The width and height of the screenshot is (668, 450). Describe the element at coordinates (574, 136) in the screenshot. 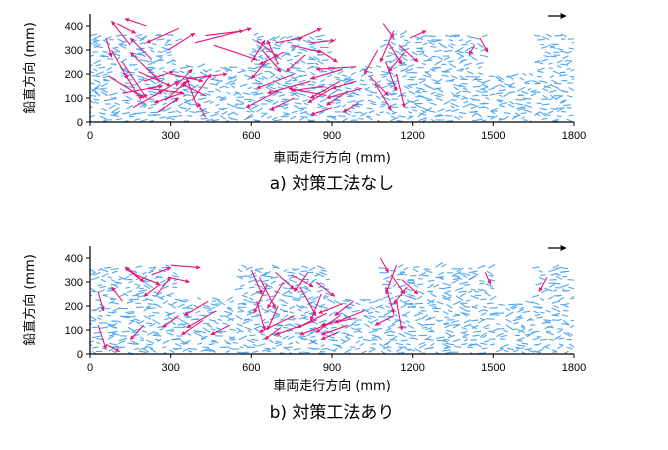

I see `panel-a-x-tick-label: 1800` at that location.